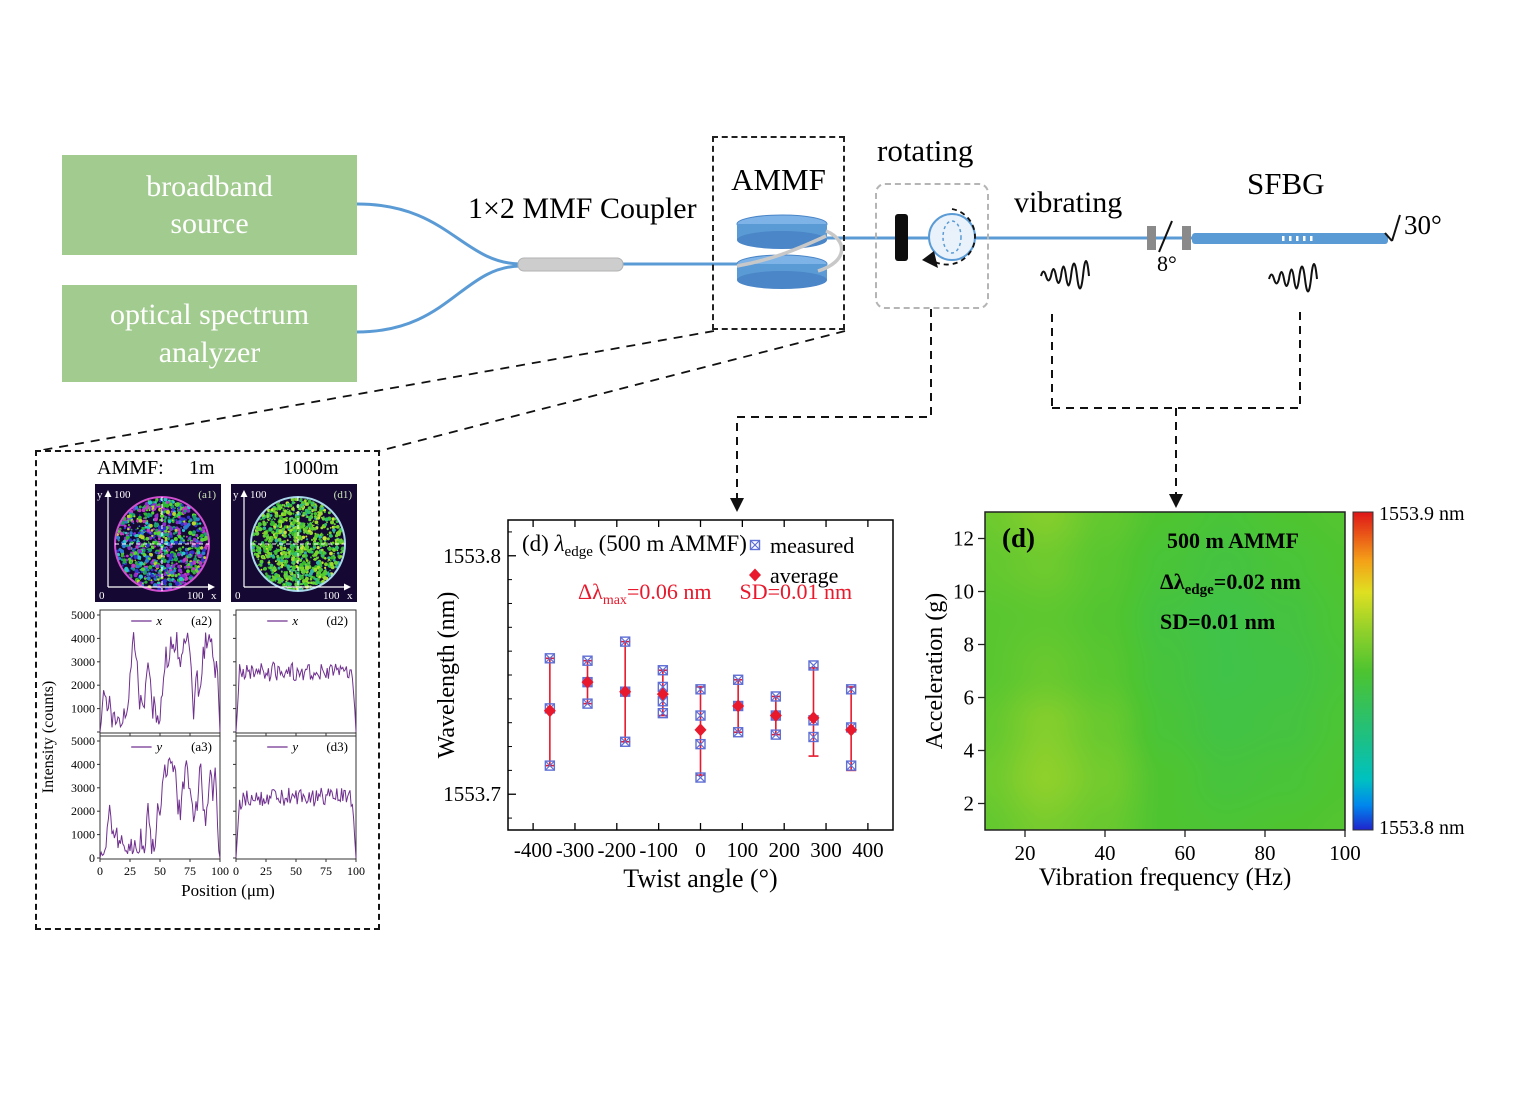 This screenshot has width=1520, height=1105. I want to click on x-tick-label: 300, so click(826, 850).